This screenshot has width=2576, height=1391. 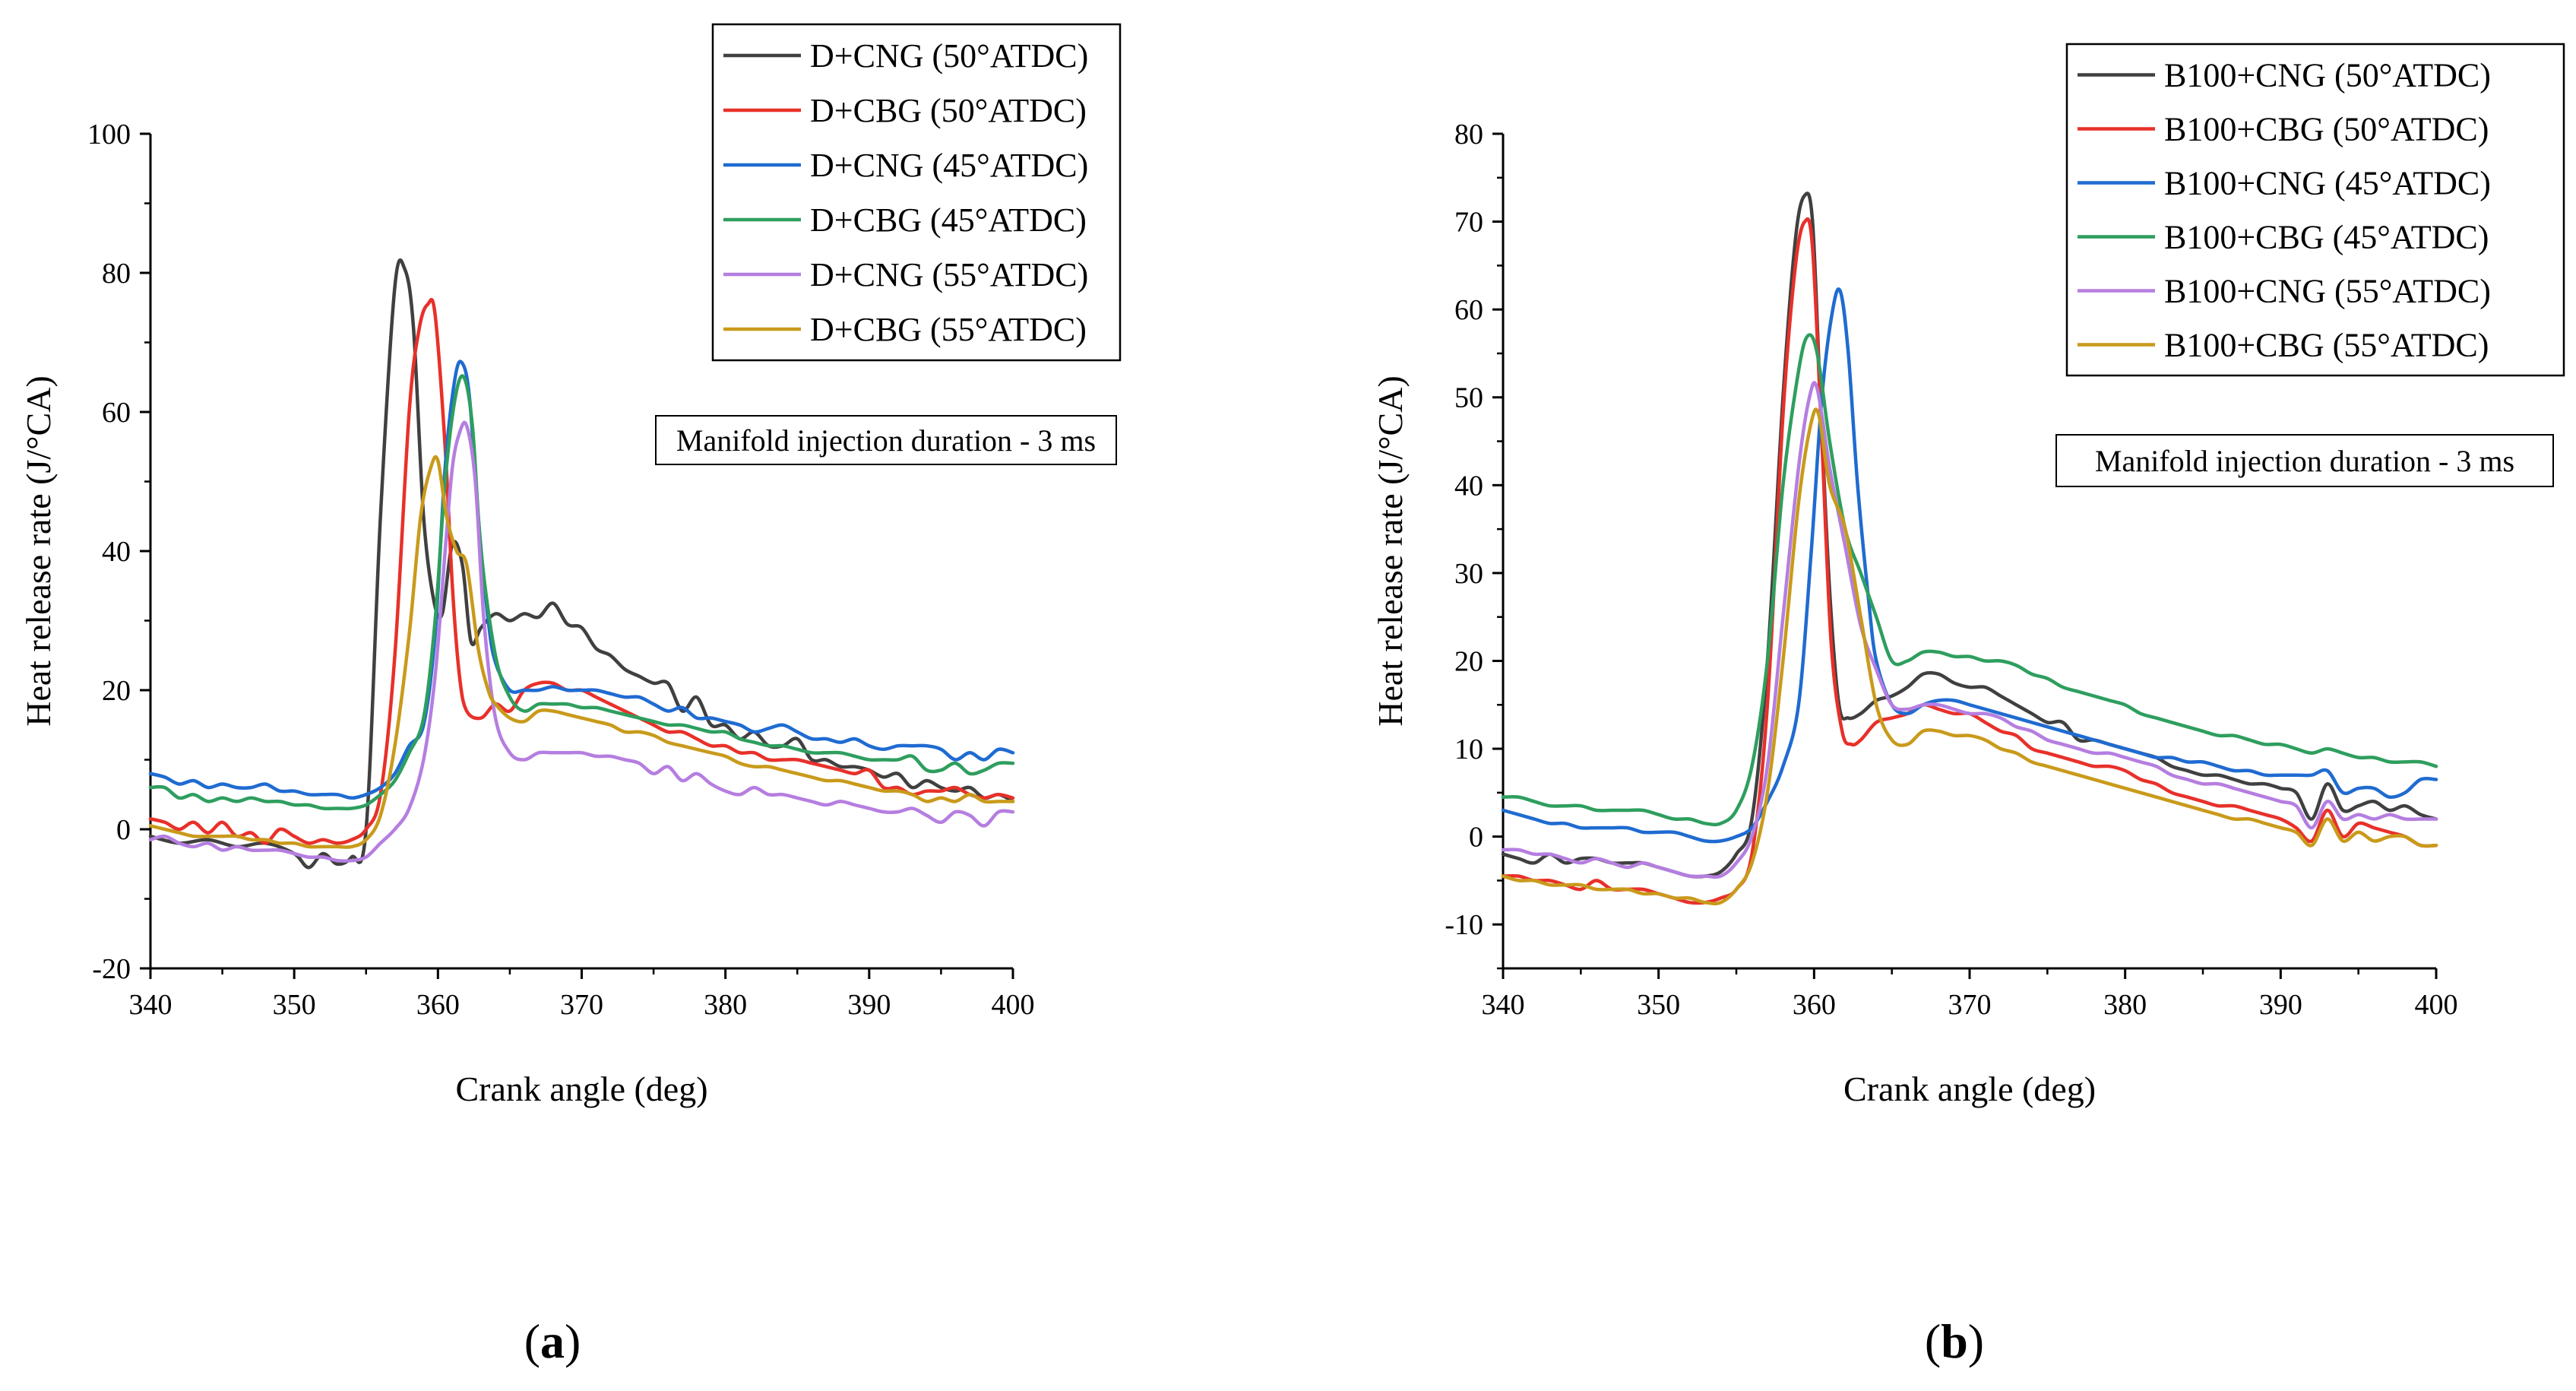 I want to click on panel-label-letter: a, so click(x=552, y=1341).